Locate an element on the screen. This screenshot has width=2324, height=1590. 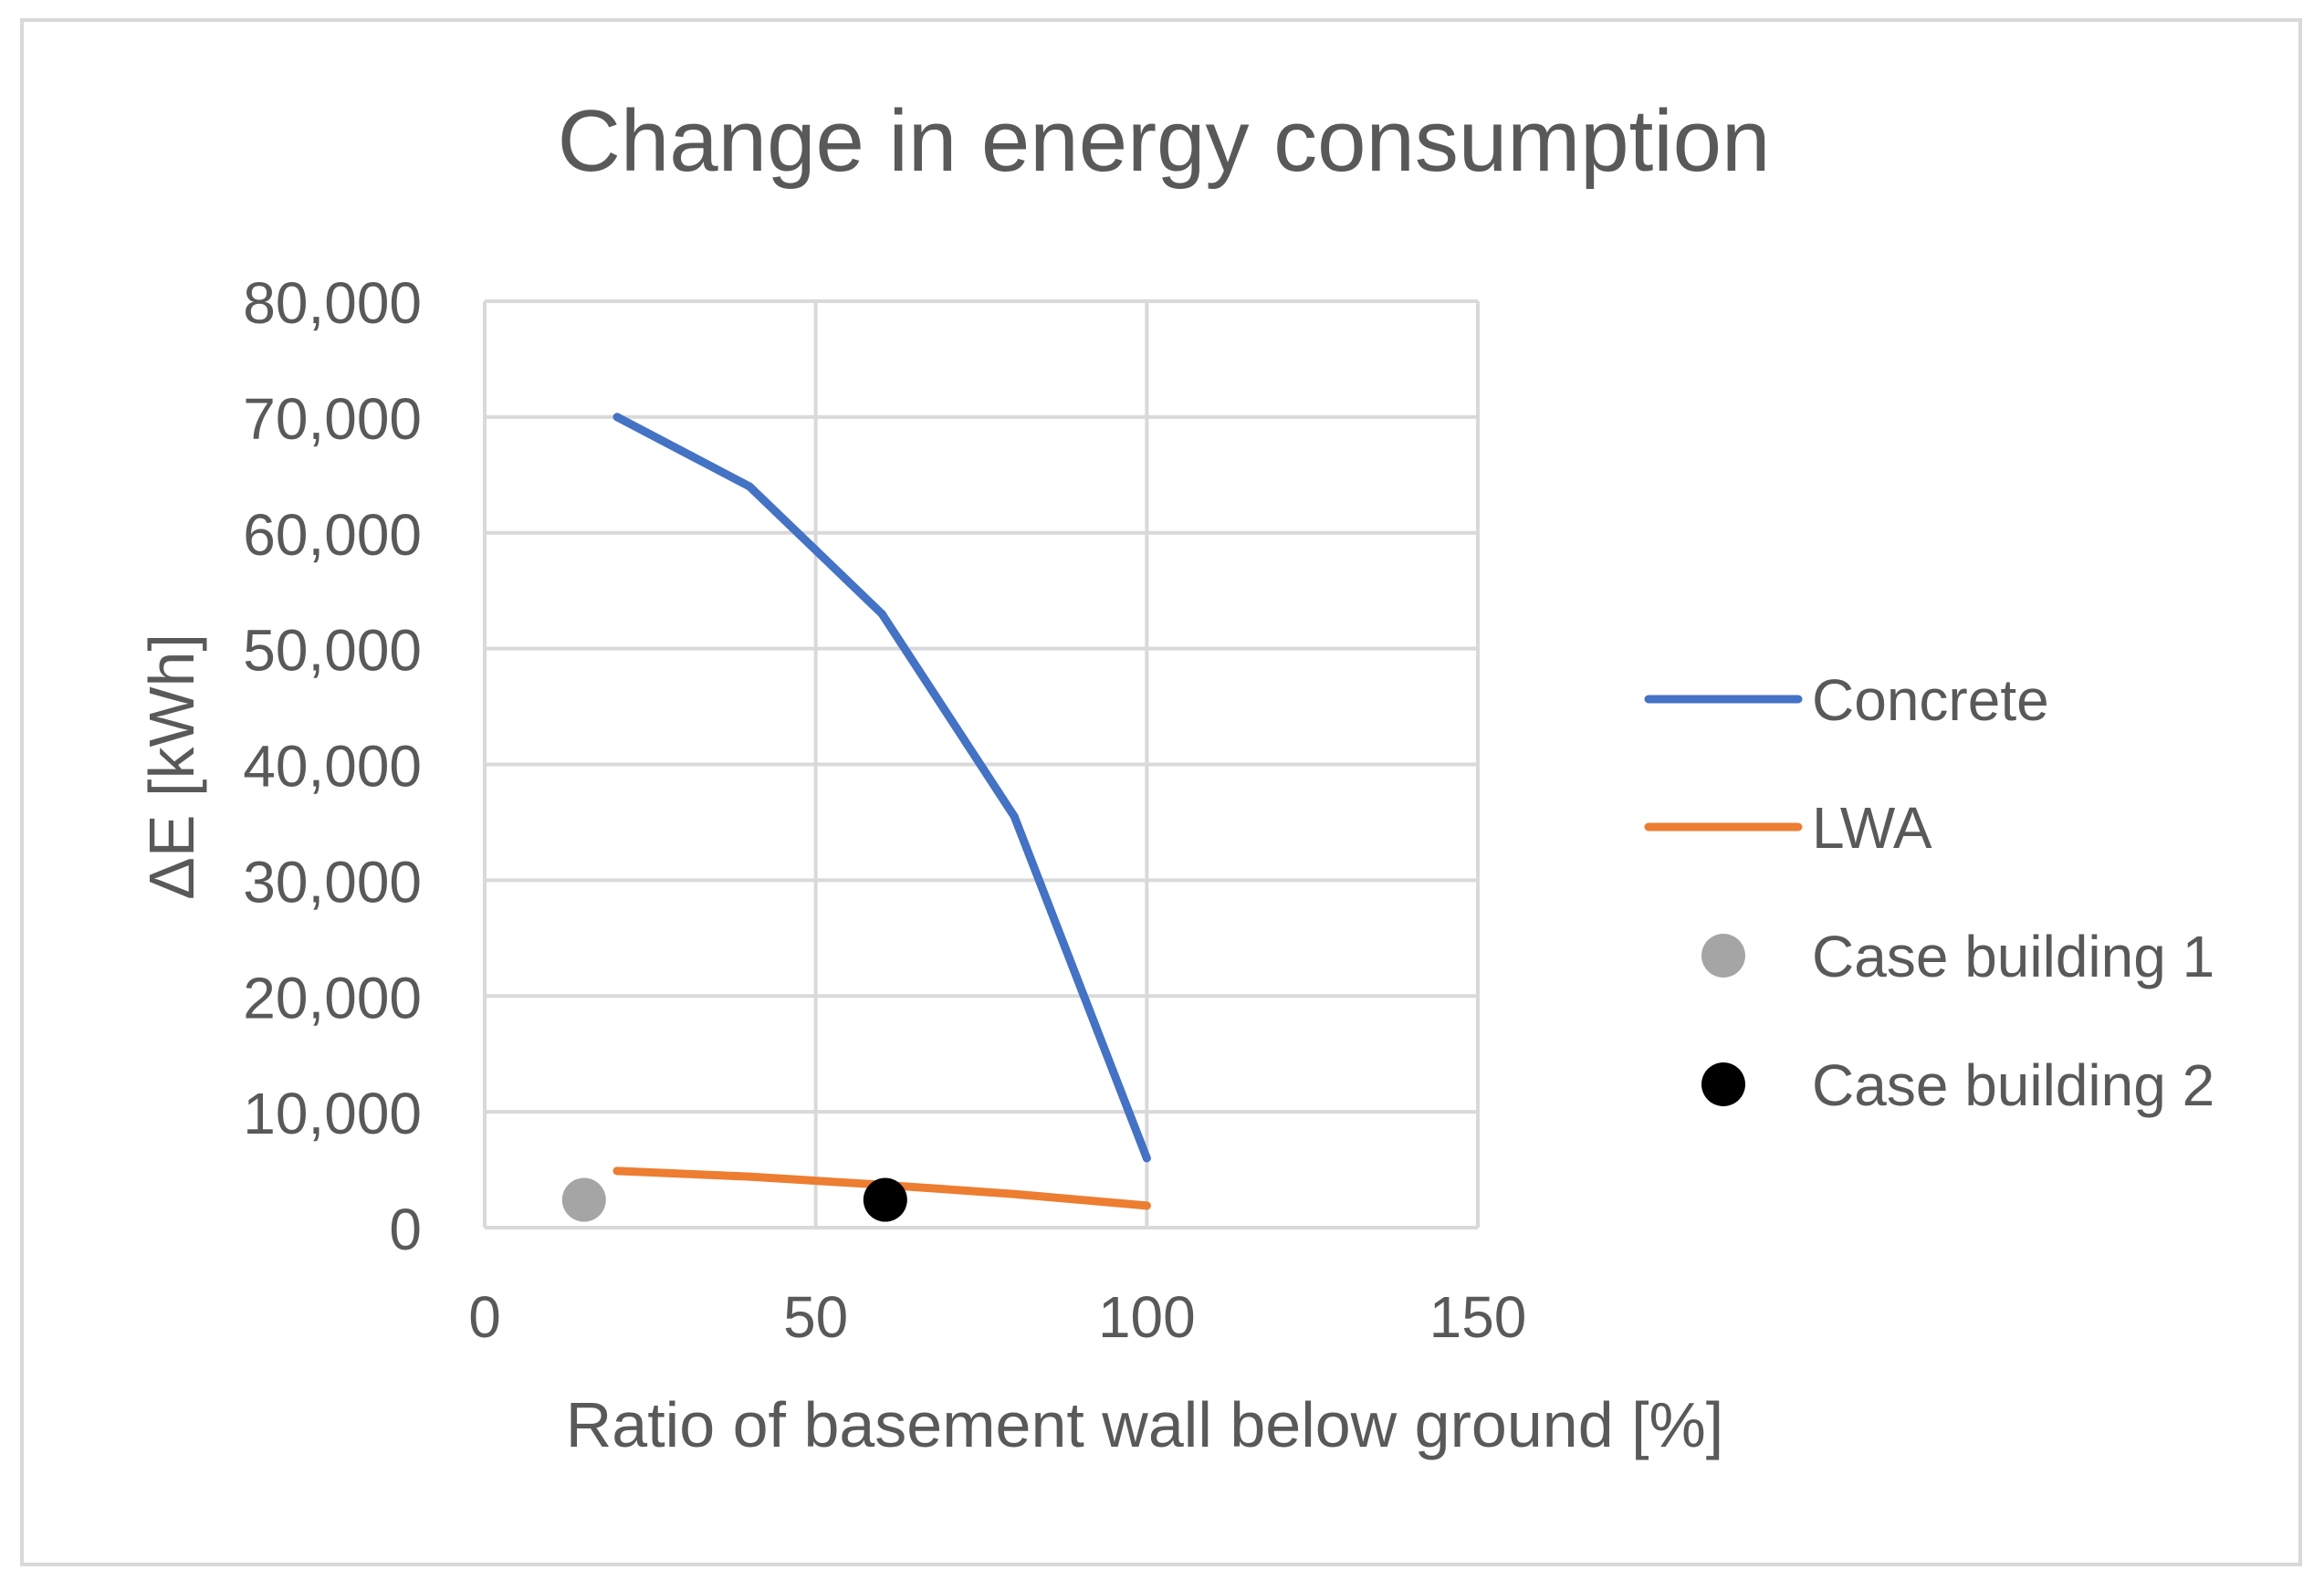
y-tick-label: 0 is located at coordinates (406, 1229).